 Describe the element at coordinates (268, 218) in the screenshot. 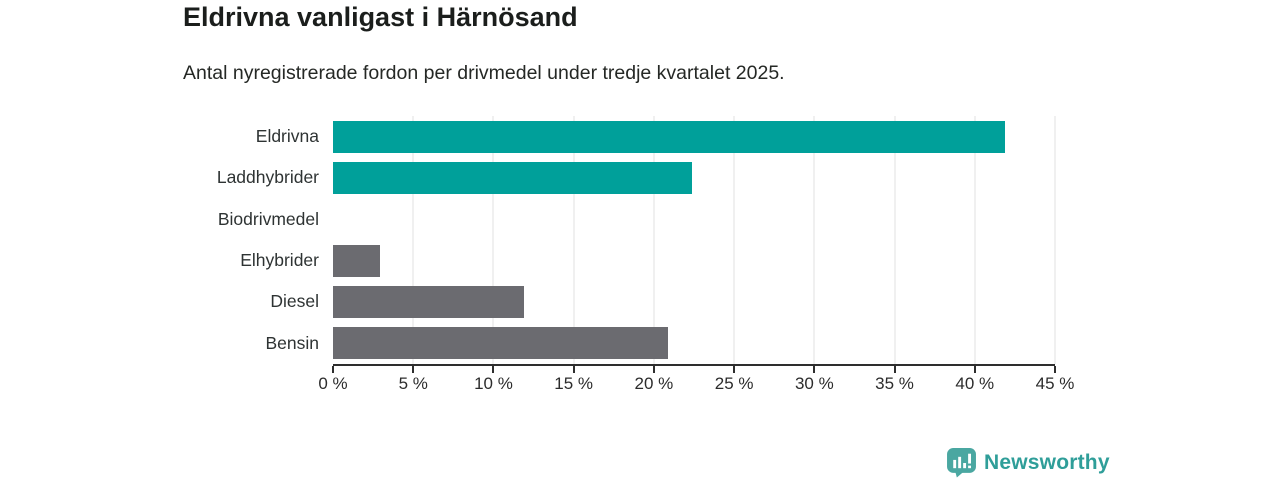

I see `category-label: Biodrivmedel` at that location.